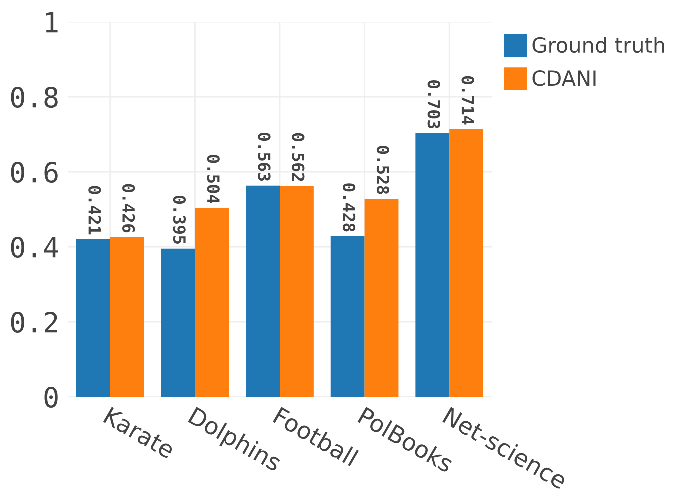 The image size is (692, 494). I want to click on data-label: 0.528, so click(383, 170).